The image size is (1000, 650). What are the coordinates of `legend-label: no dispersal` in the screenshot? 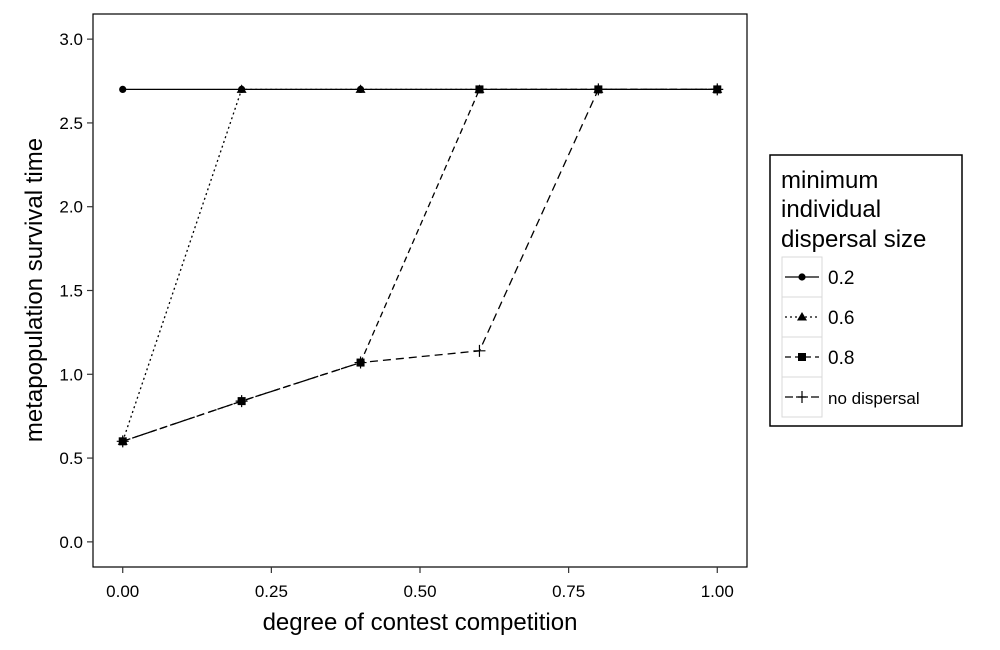 It's located at (874, 398).